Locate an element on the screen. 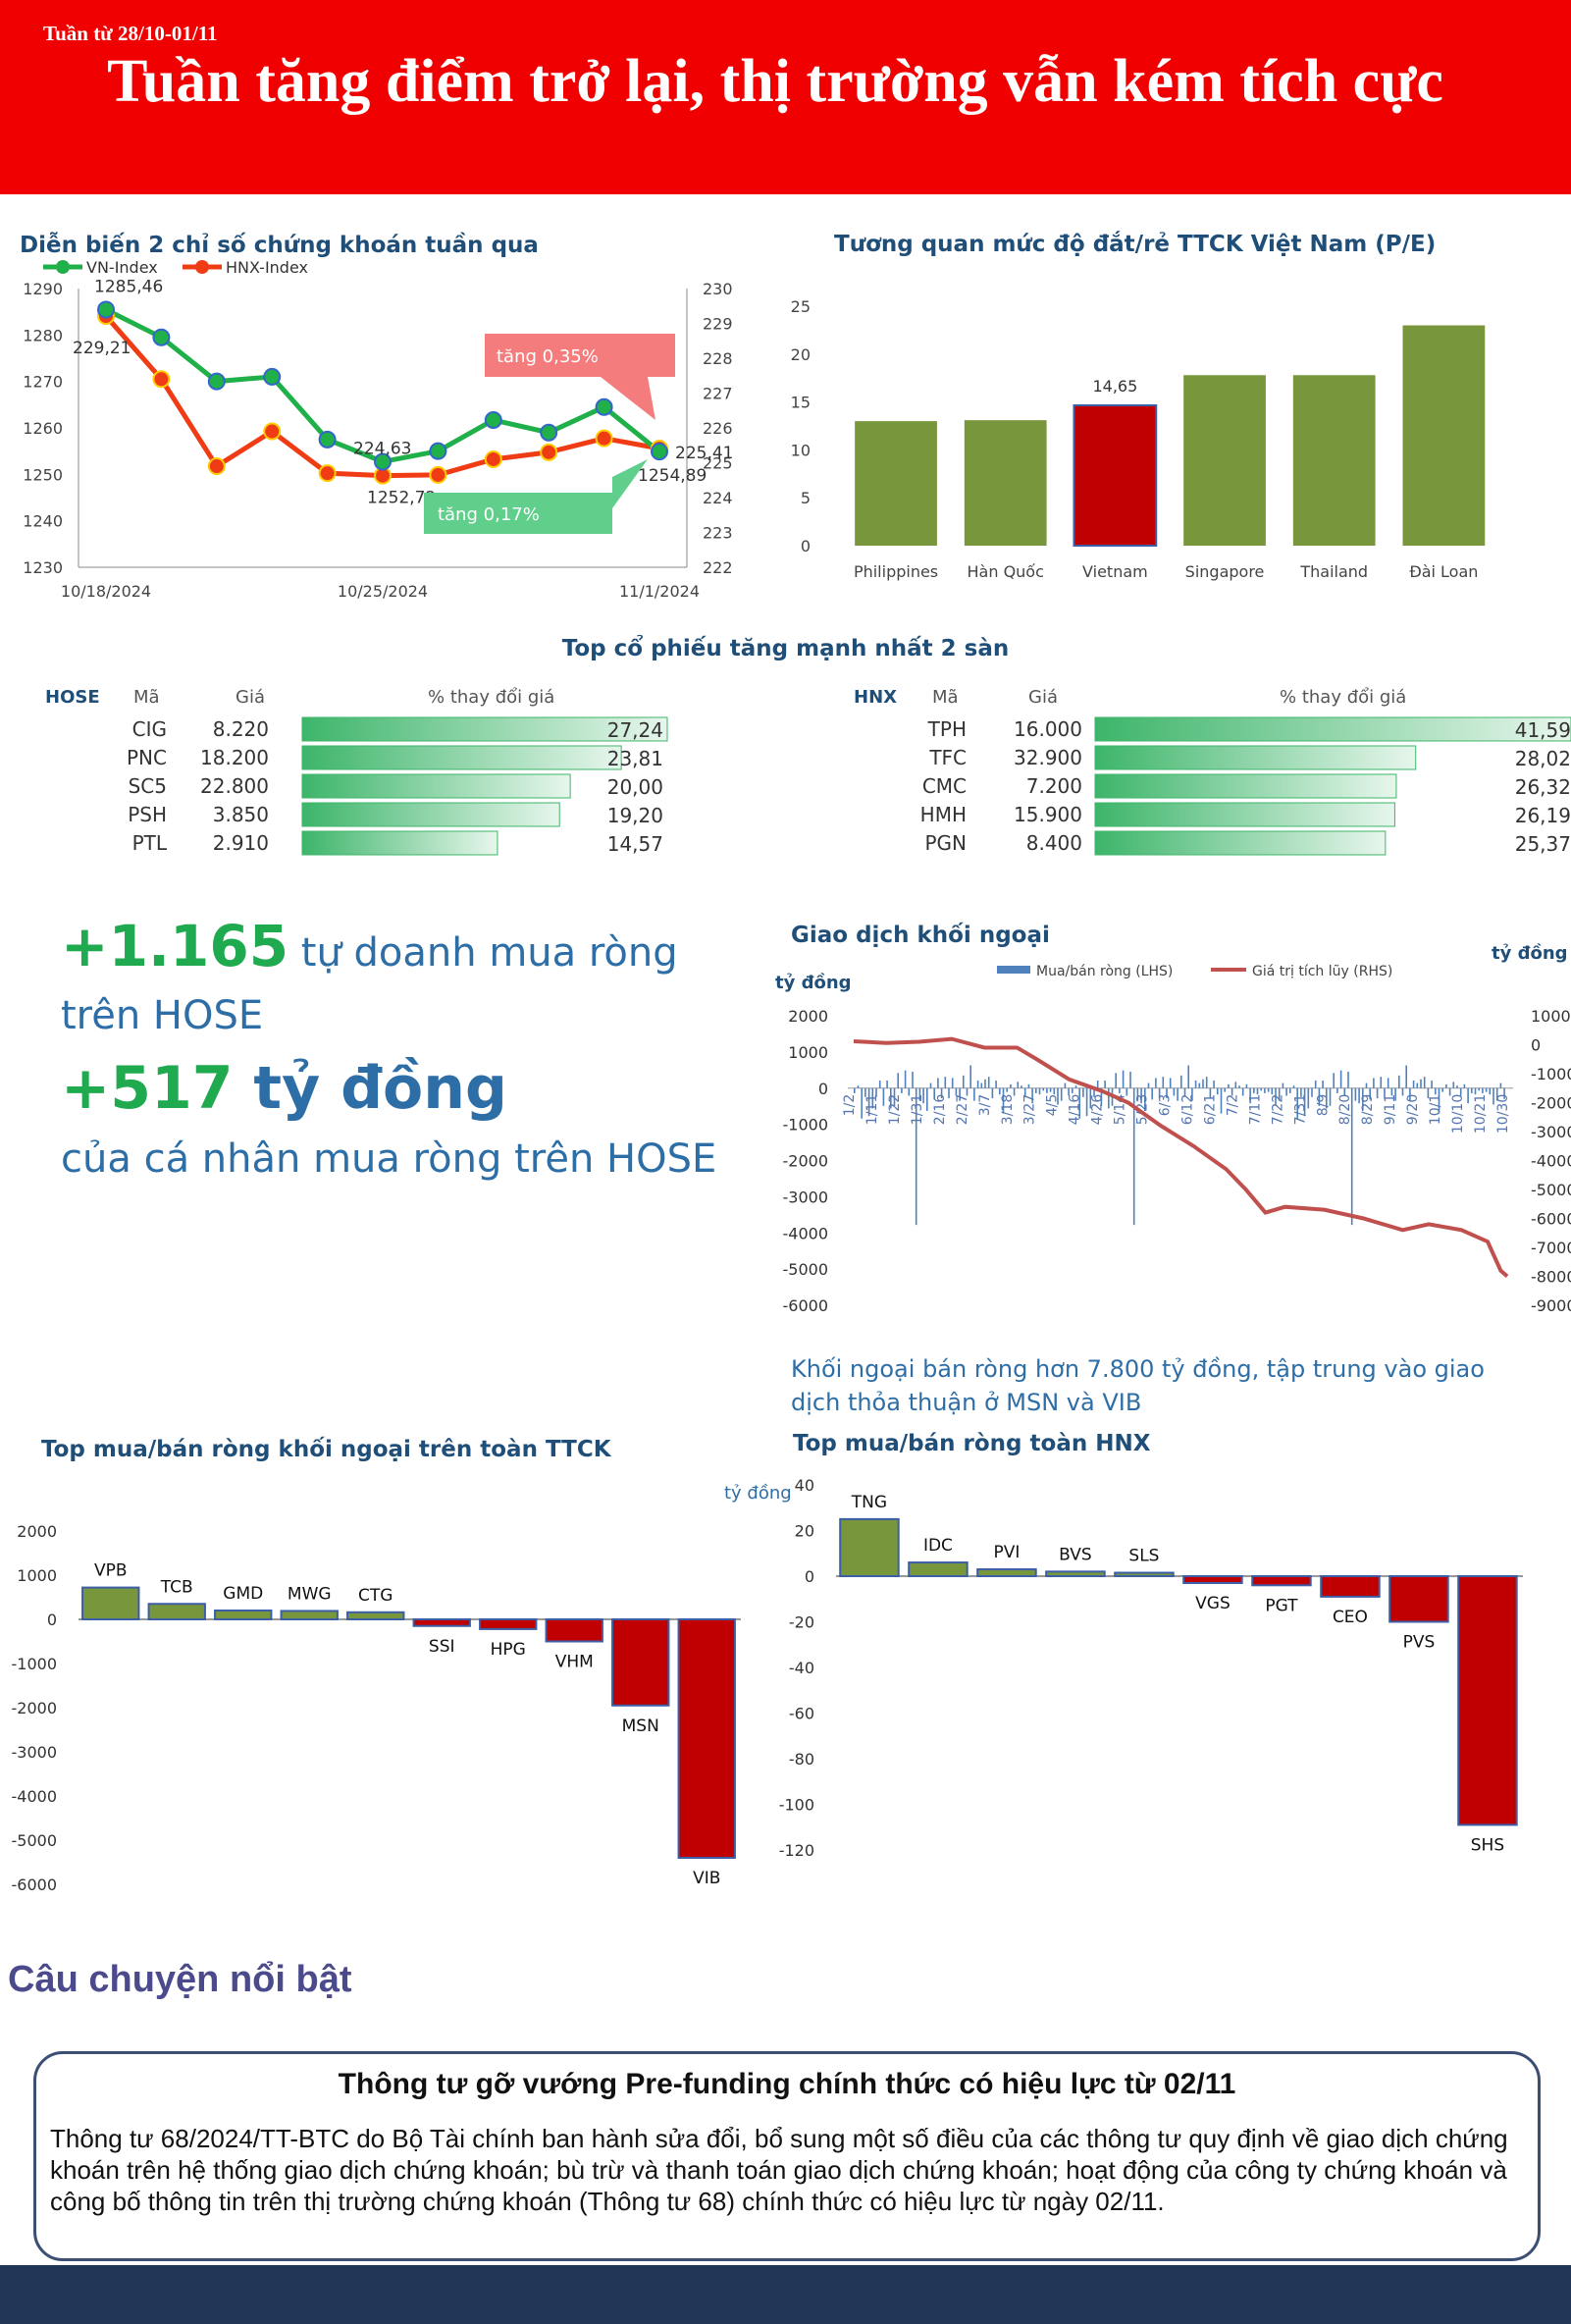  row-price: 22.800 is located at coordinates (234, 786).